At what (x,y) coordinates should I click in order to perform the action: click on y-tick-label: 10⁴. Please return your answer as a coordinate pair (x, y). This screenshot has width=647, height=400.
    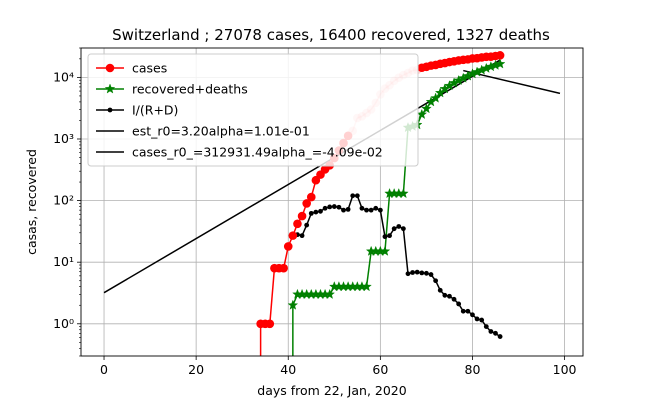
    Looking at the image, I should click on (63, 76).